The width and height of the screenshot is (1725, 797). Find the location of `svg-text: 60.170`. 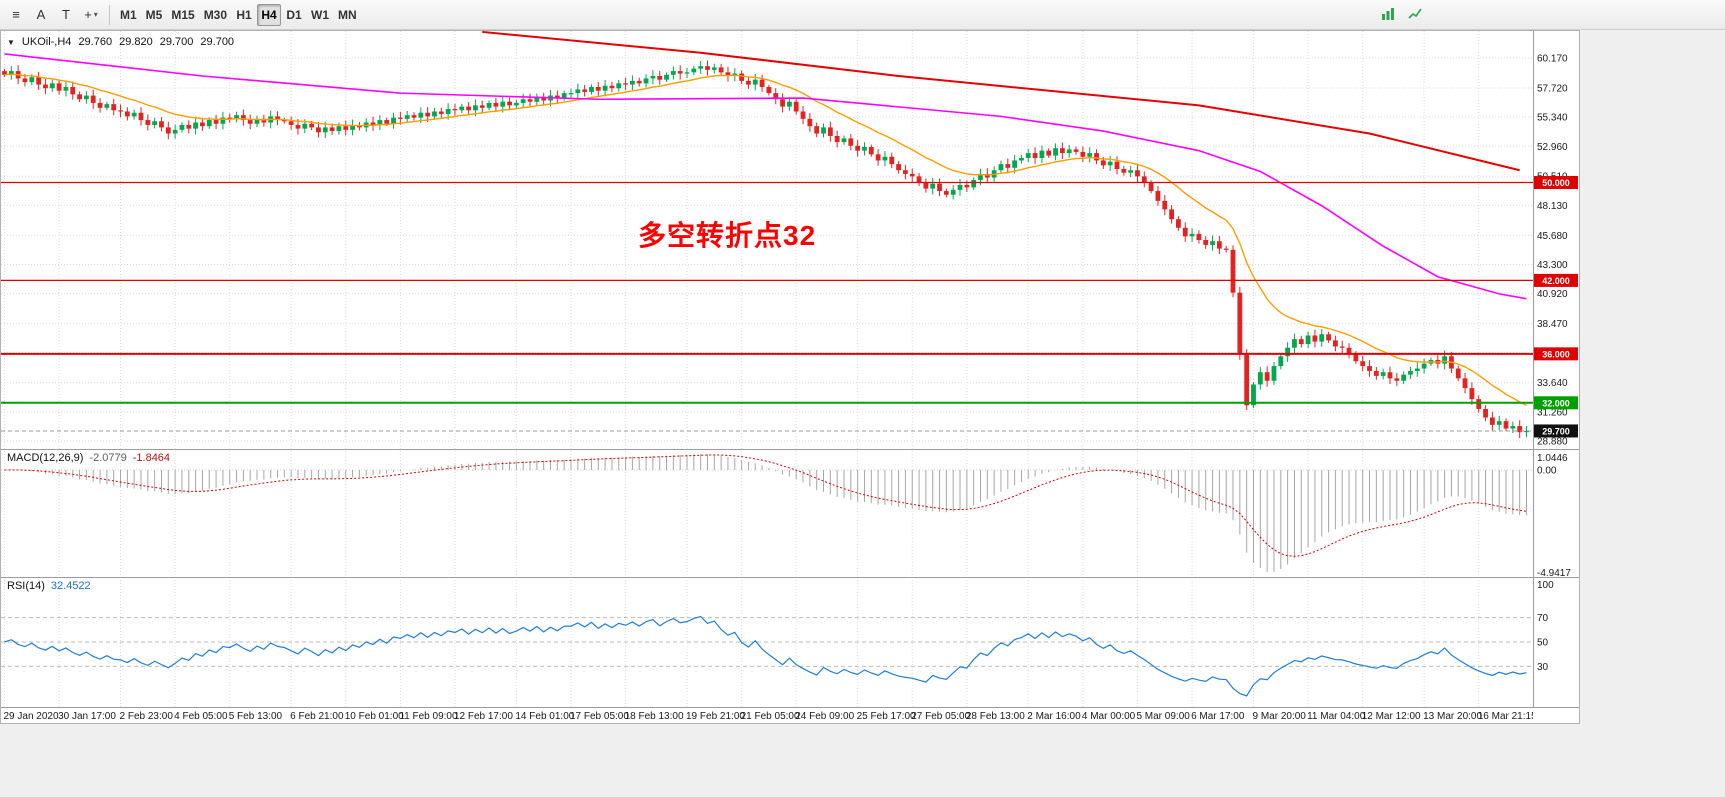

svg-text: 60.170 is located at coordinates (1552, 59).